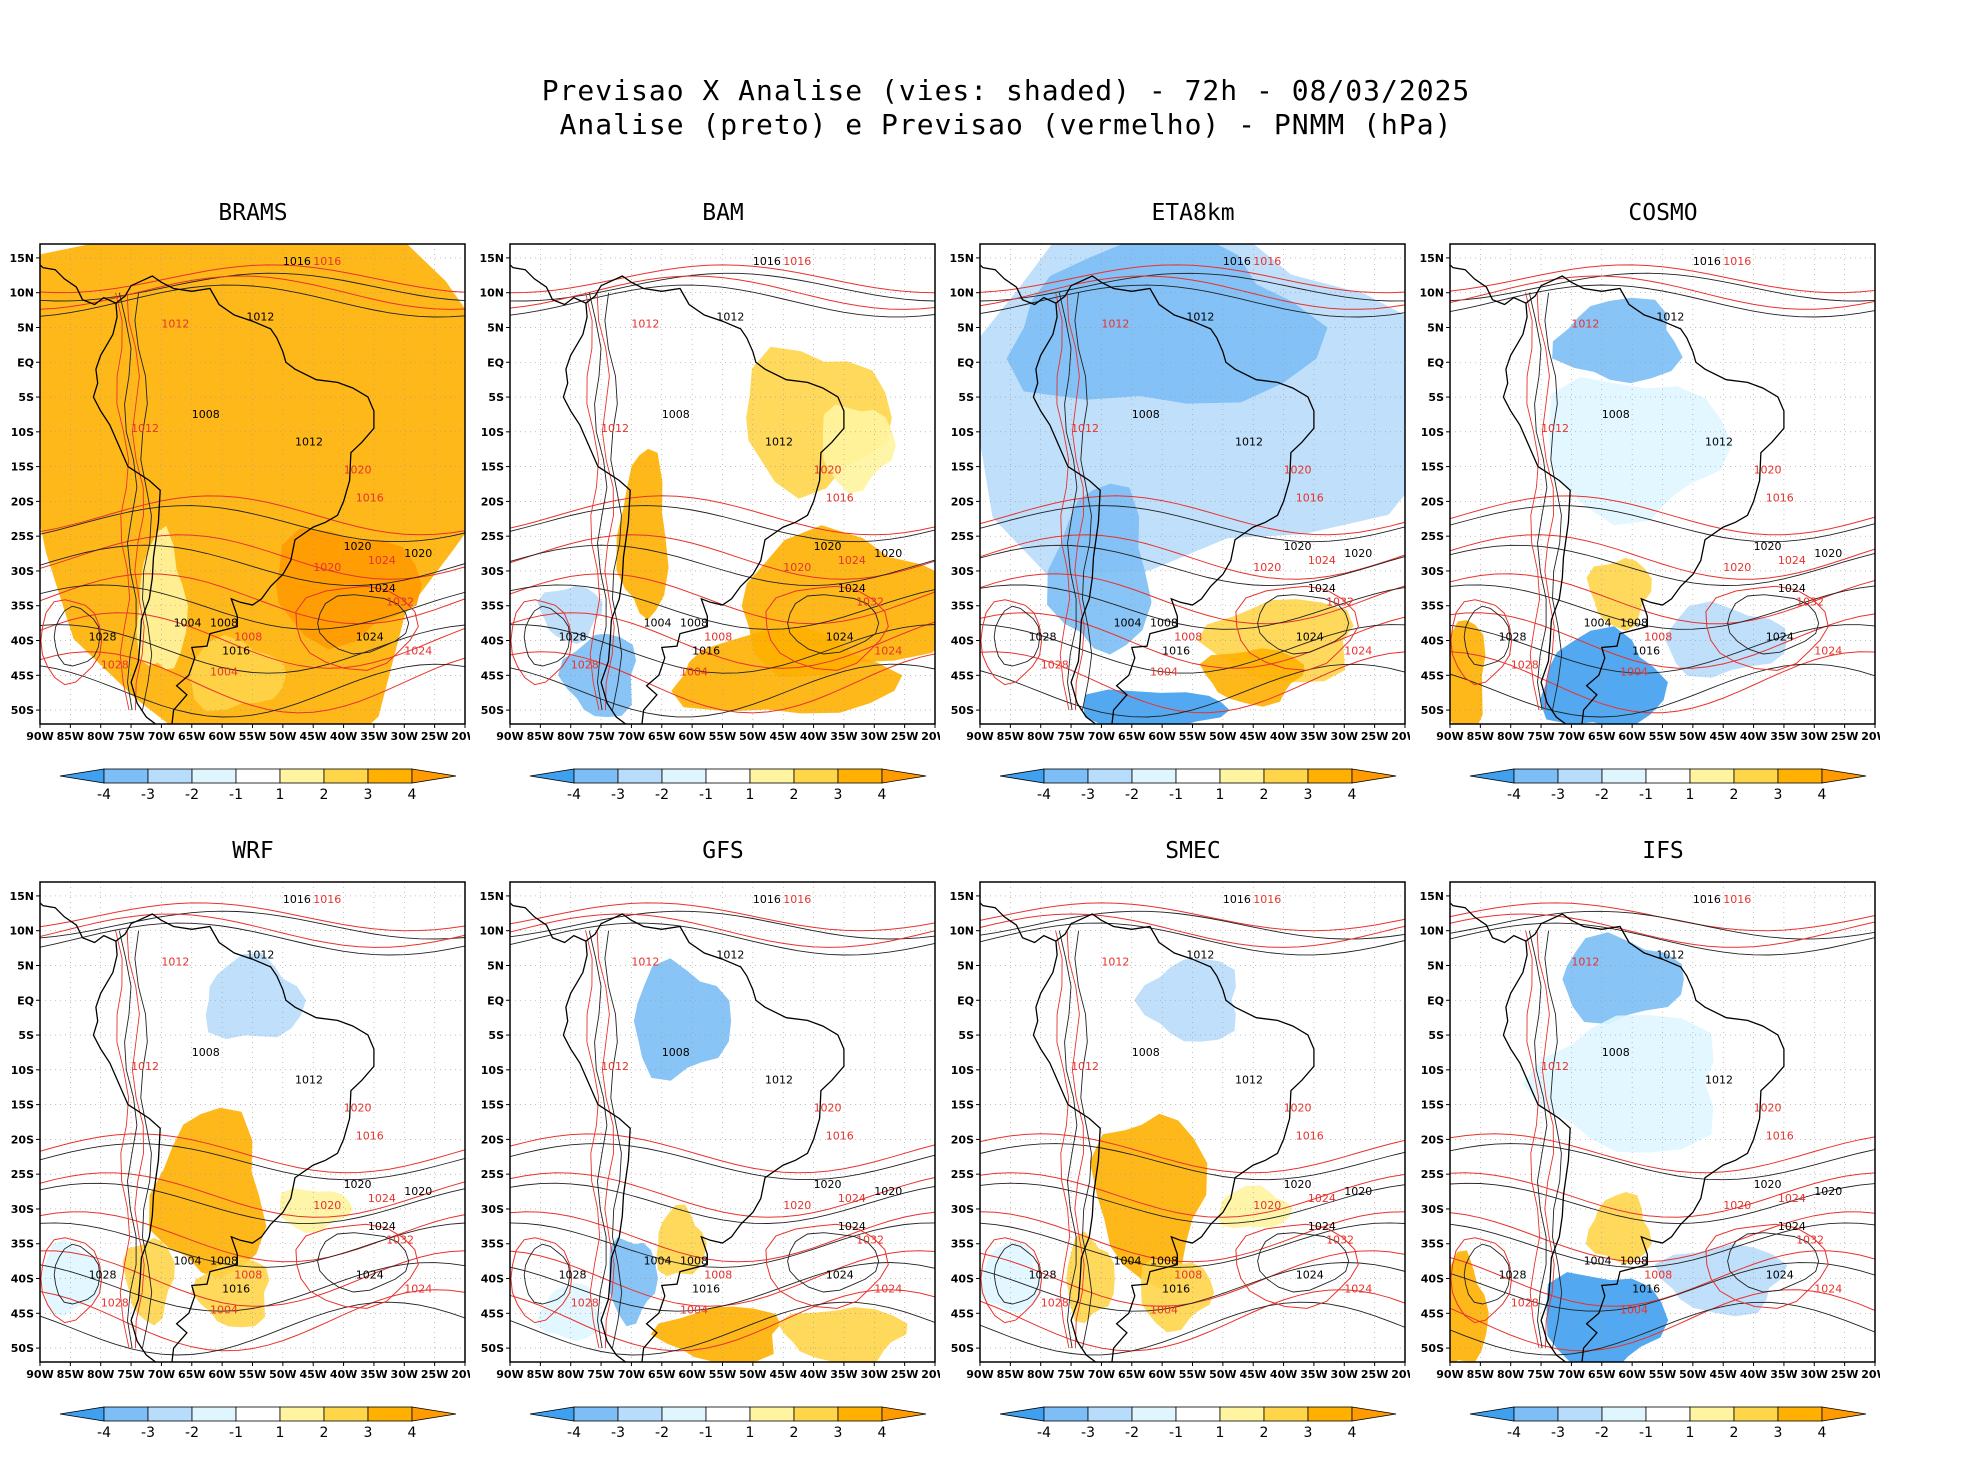  I want to click on forecast-contour-label: 1016, so click(1310, 1135).